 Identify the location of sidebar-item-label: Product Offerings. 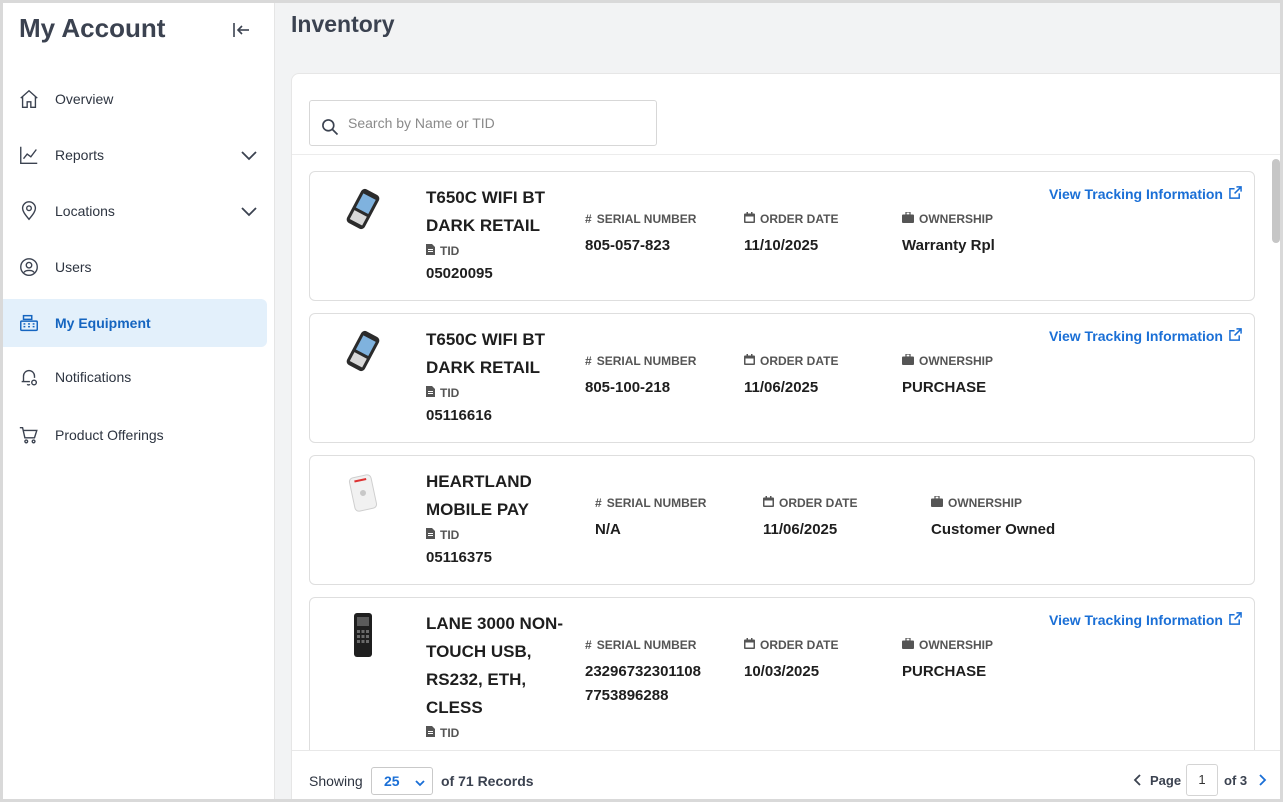
(109, 435).